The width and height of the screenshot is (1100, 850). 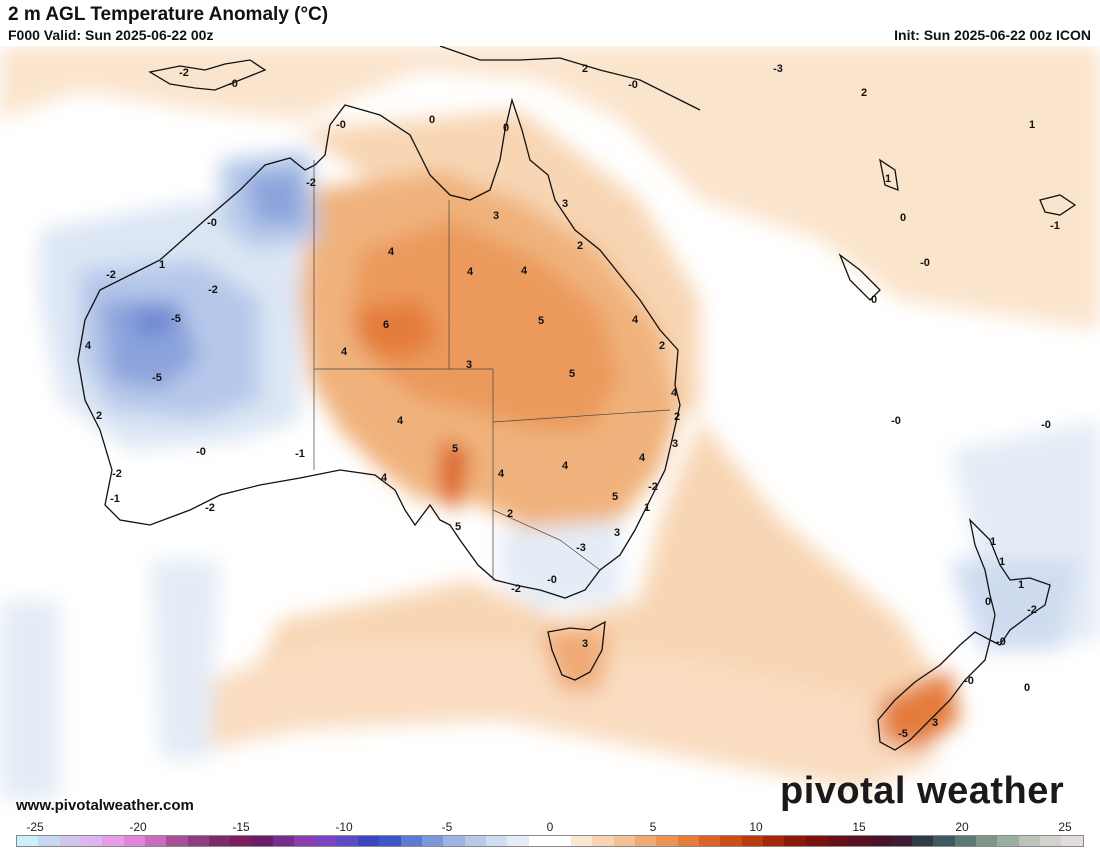 I want to click on colorbar-tick-label: -25, so click(x=35, y=827).